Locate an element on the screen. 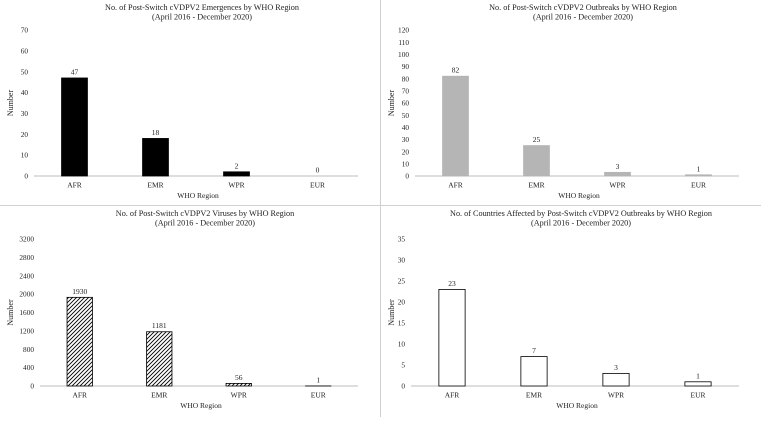 Image resolution: width=761 pixels, height=422 pixels. data-label: 1181 is located at coordinates (159, 325).